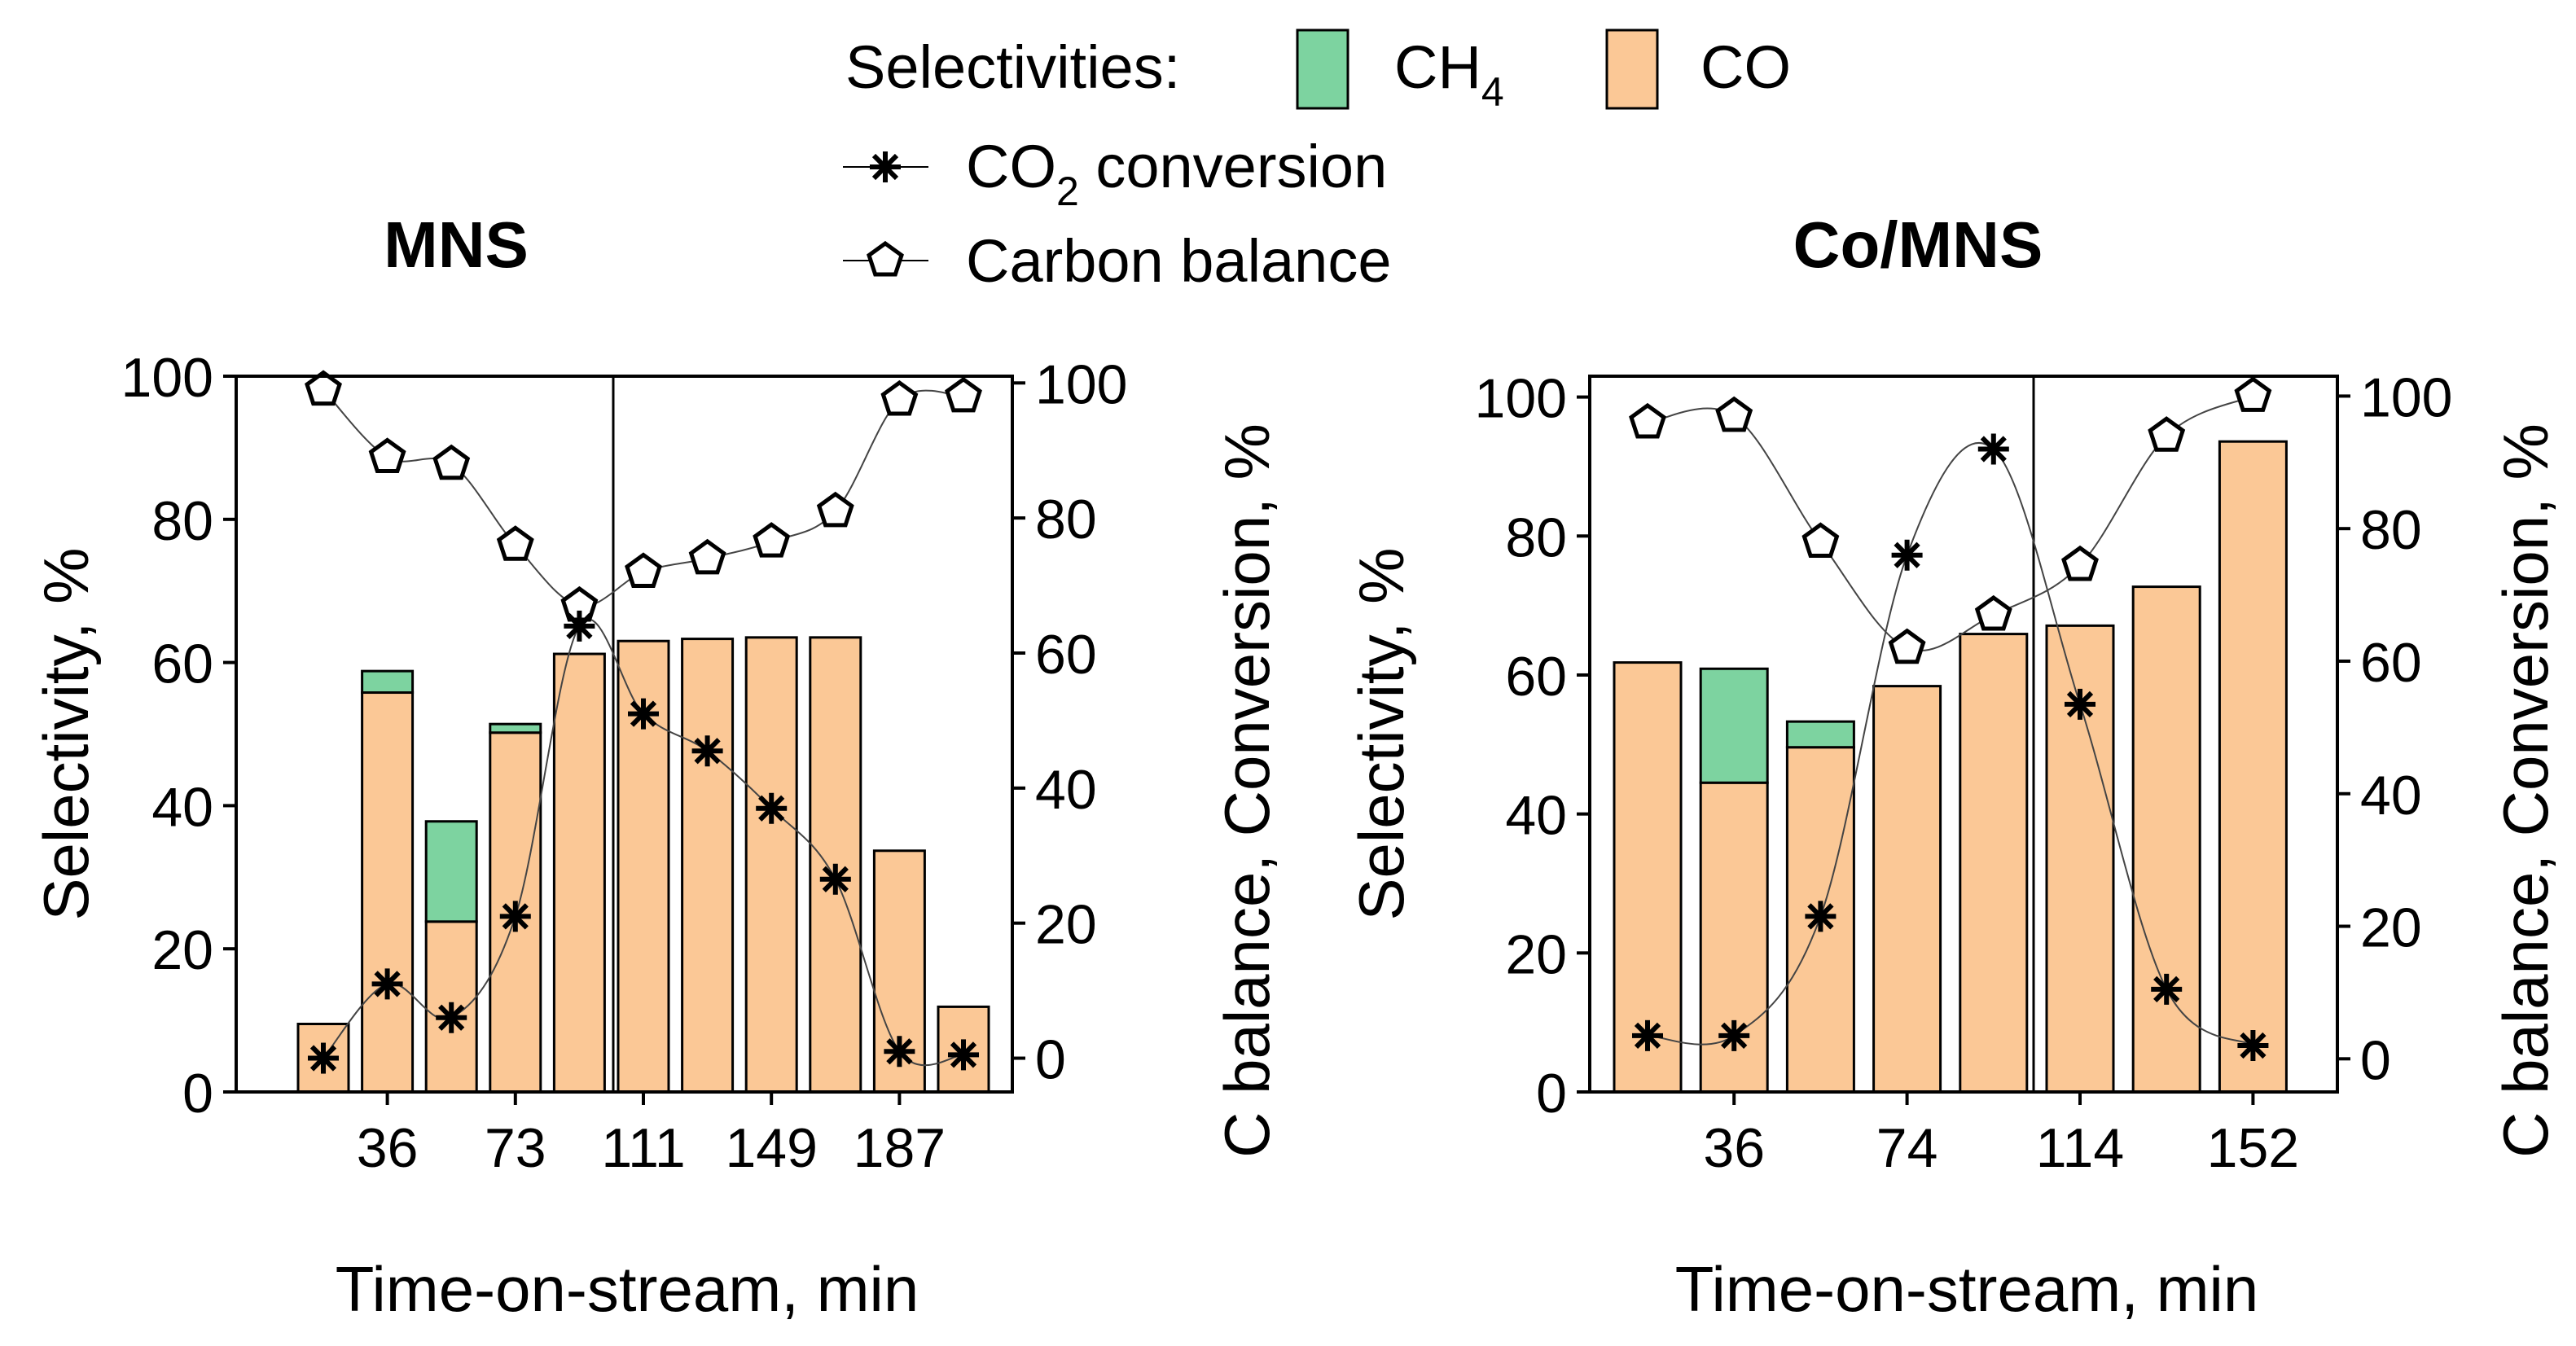 This screenshot has height=1346, width=2576. I want to click on x-tick-label: 74, so click(1907, 1148).